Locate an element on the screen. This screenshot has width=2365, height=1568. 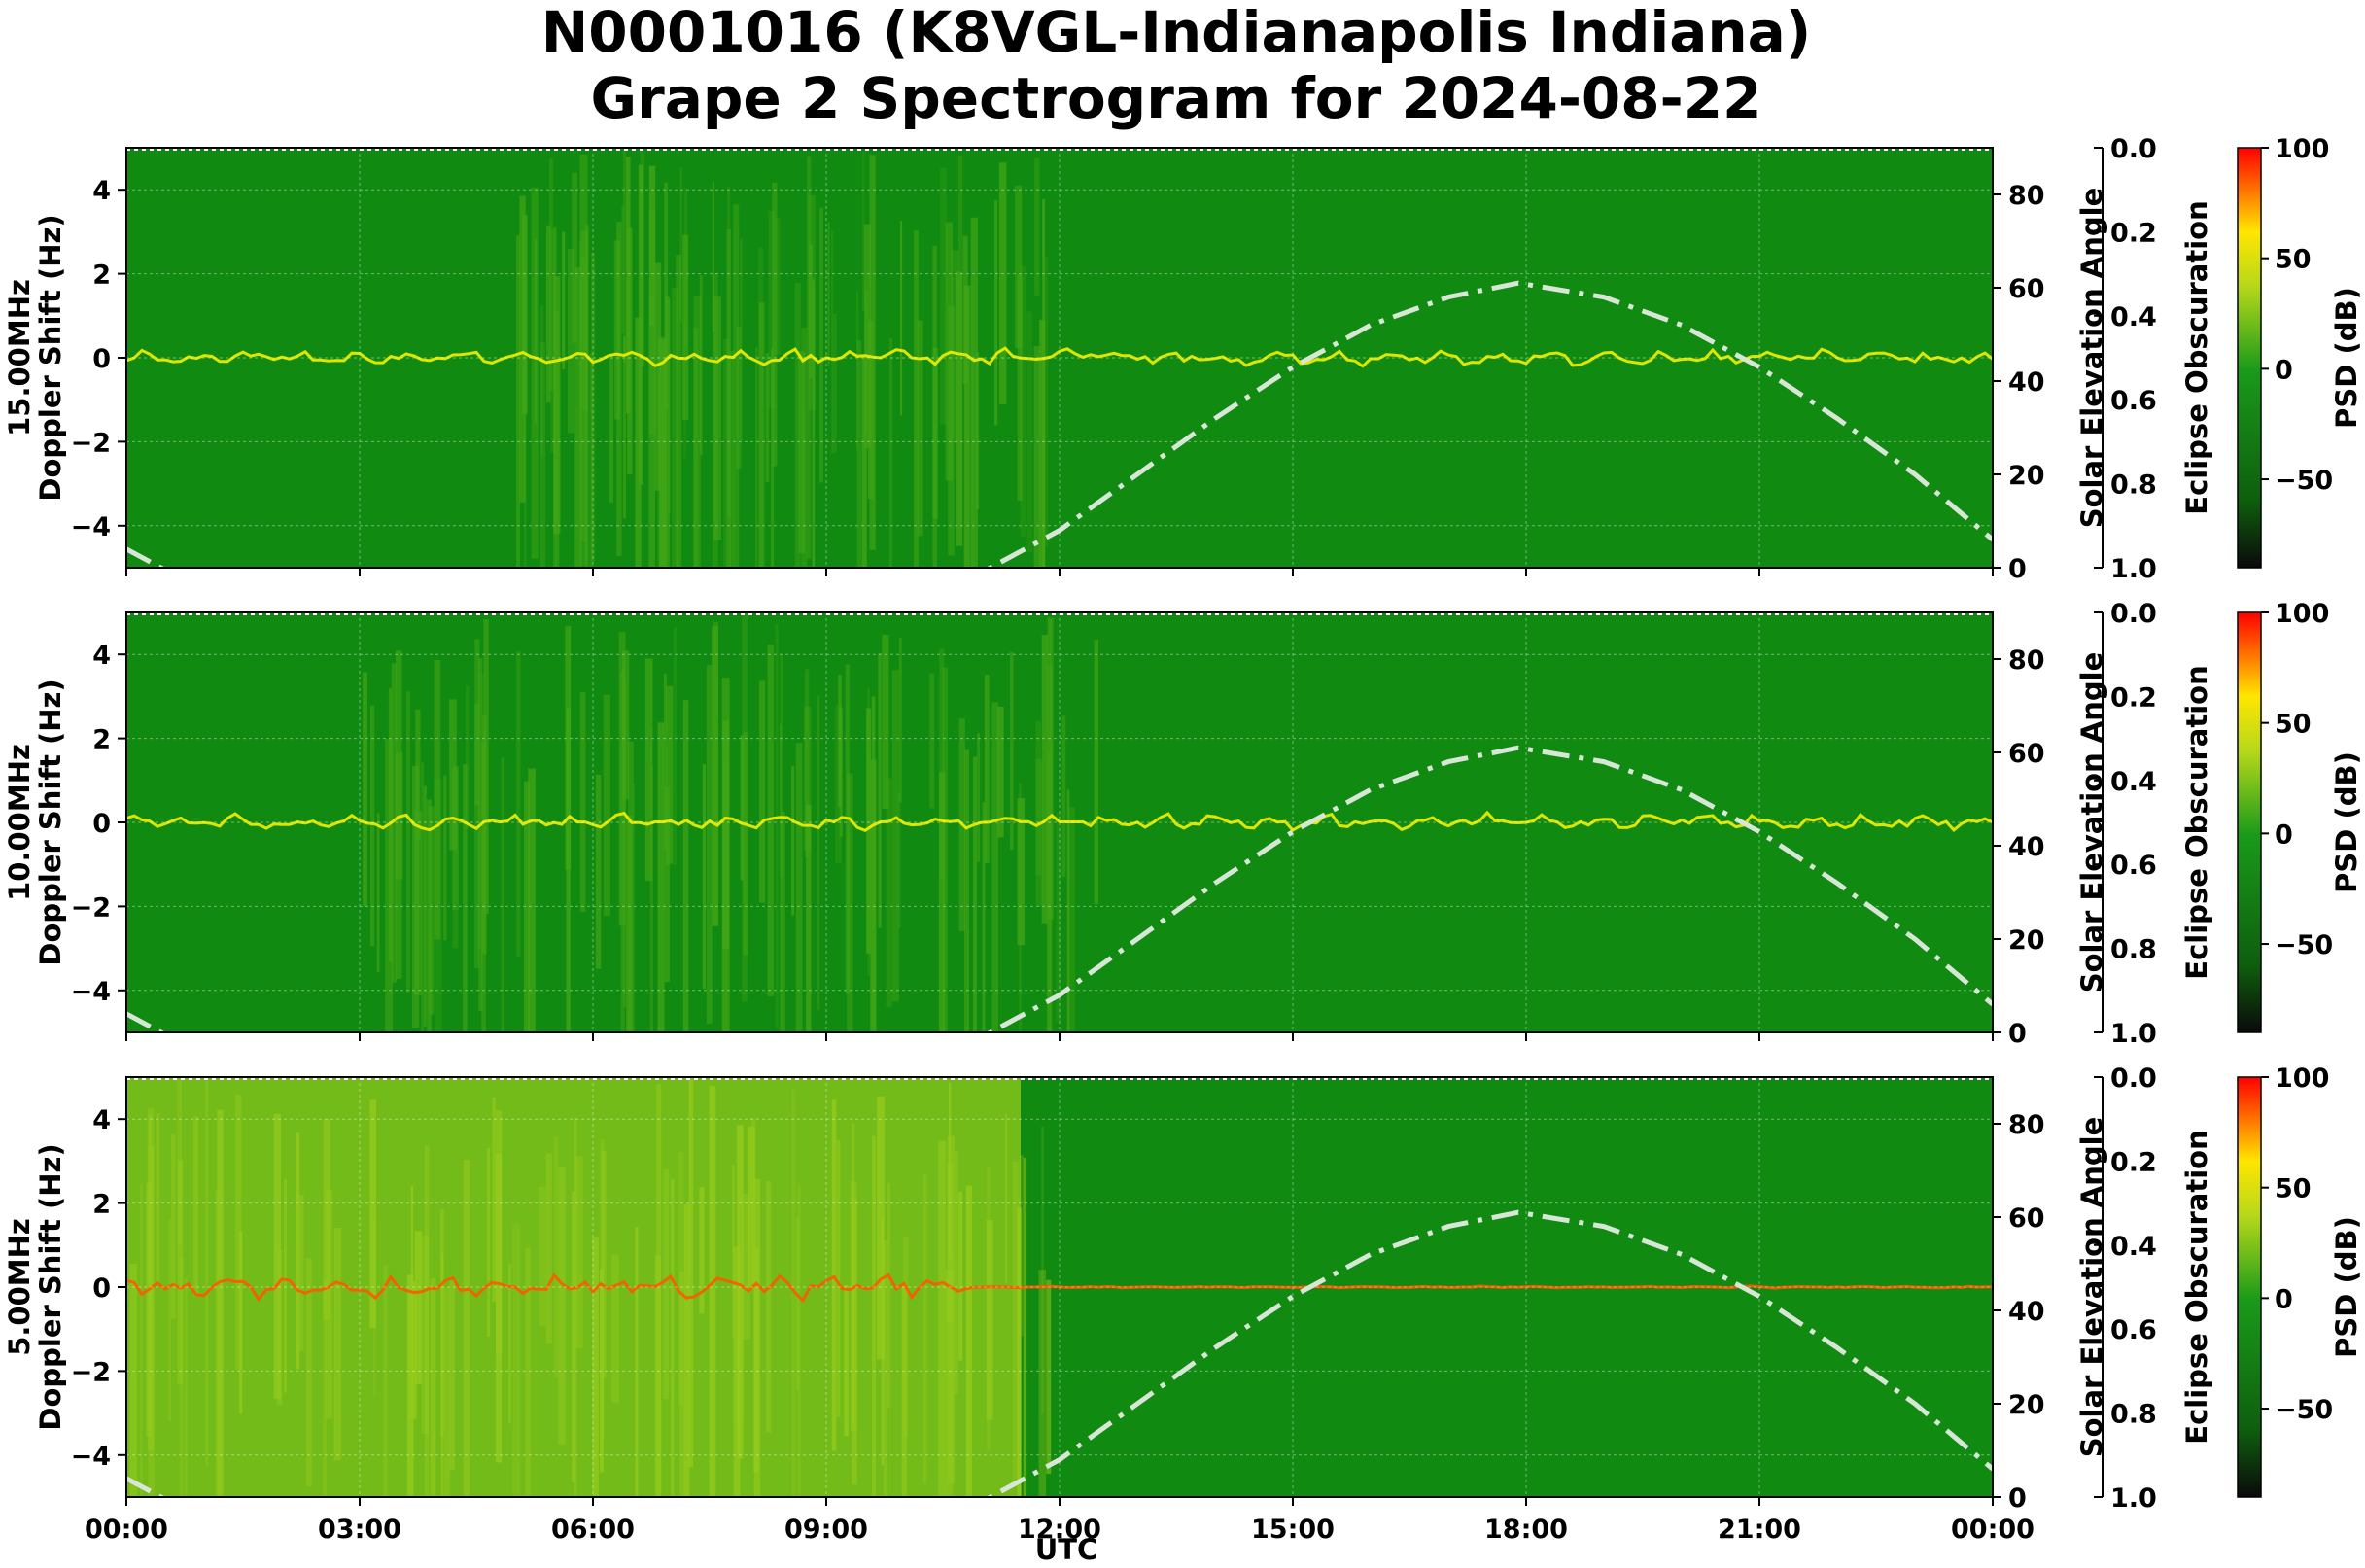
y-axis-label: 15.00MHzDoppler Shift (Hz) is located at coordinates (35, 357).